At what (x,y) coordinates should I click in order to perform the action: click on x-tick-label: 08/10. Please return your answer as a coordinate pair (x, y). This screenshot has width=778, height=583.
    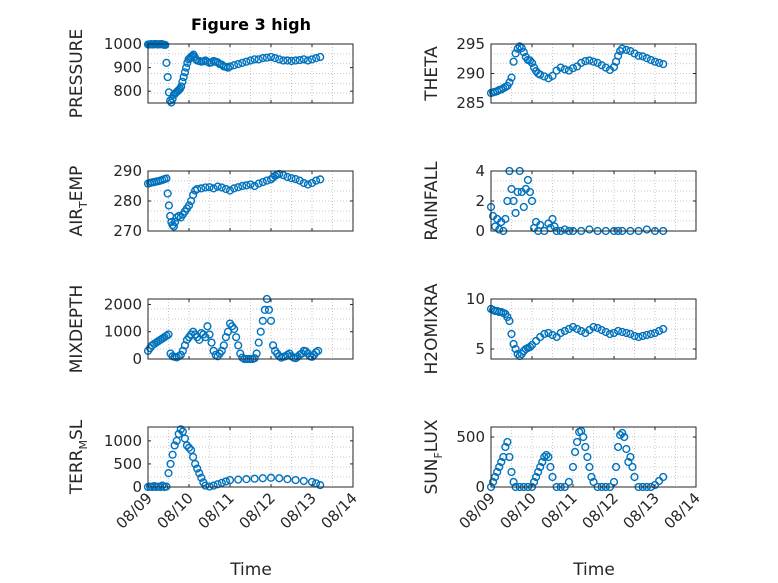
    Looking at the image, I should click on (175, 510).